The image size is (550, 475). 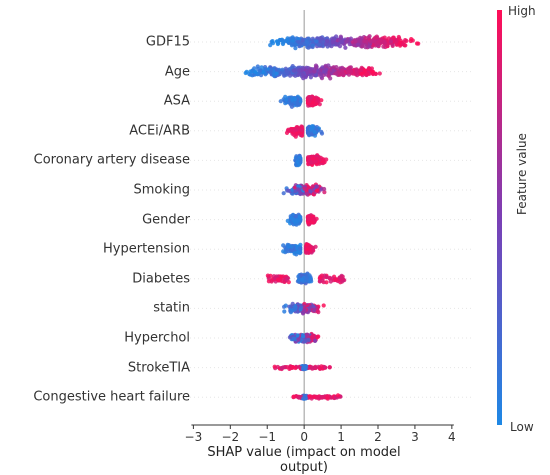 I want to click on feature-label: ASA, so click(x=176, y=101).